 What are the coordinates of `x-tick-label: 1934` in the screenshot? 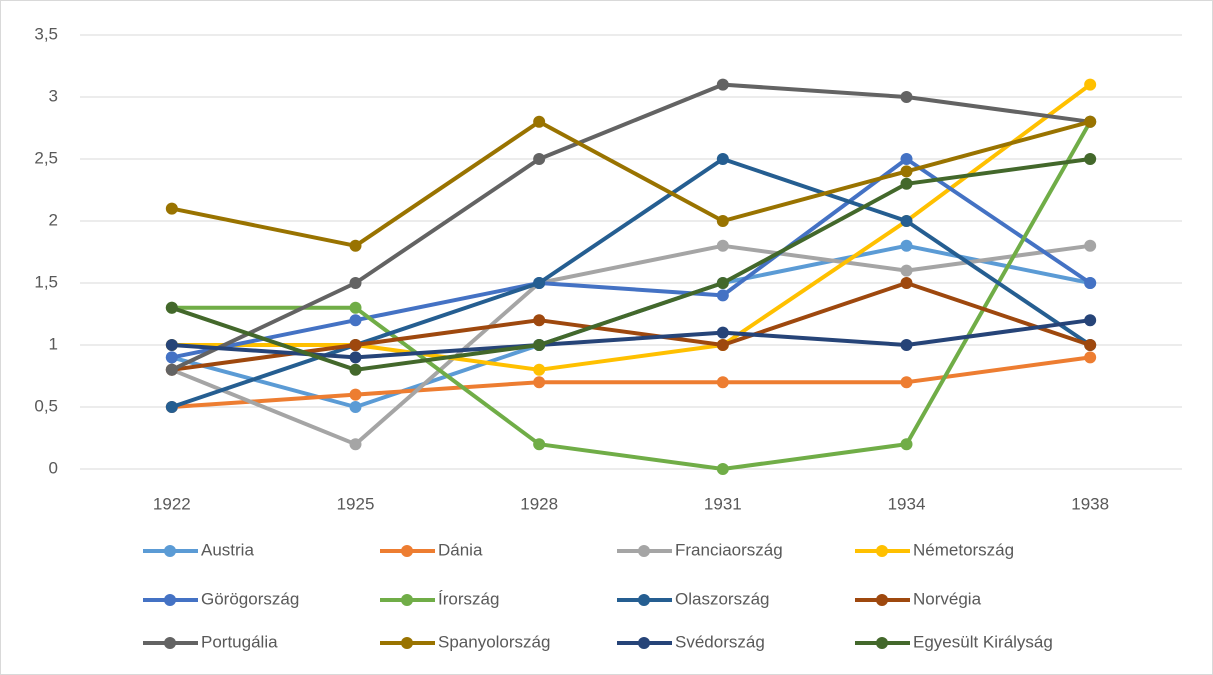 It's located at (907, 503).